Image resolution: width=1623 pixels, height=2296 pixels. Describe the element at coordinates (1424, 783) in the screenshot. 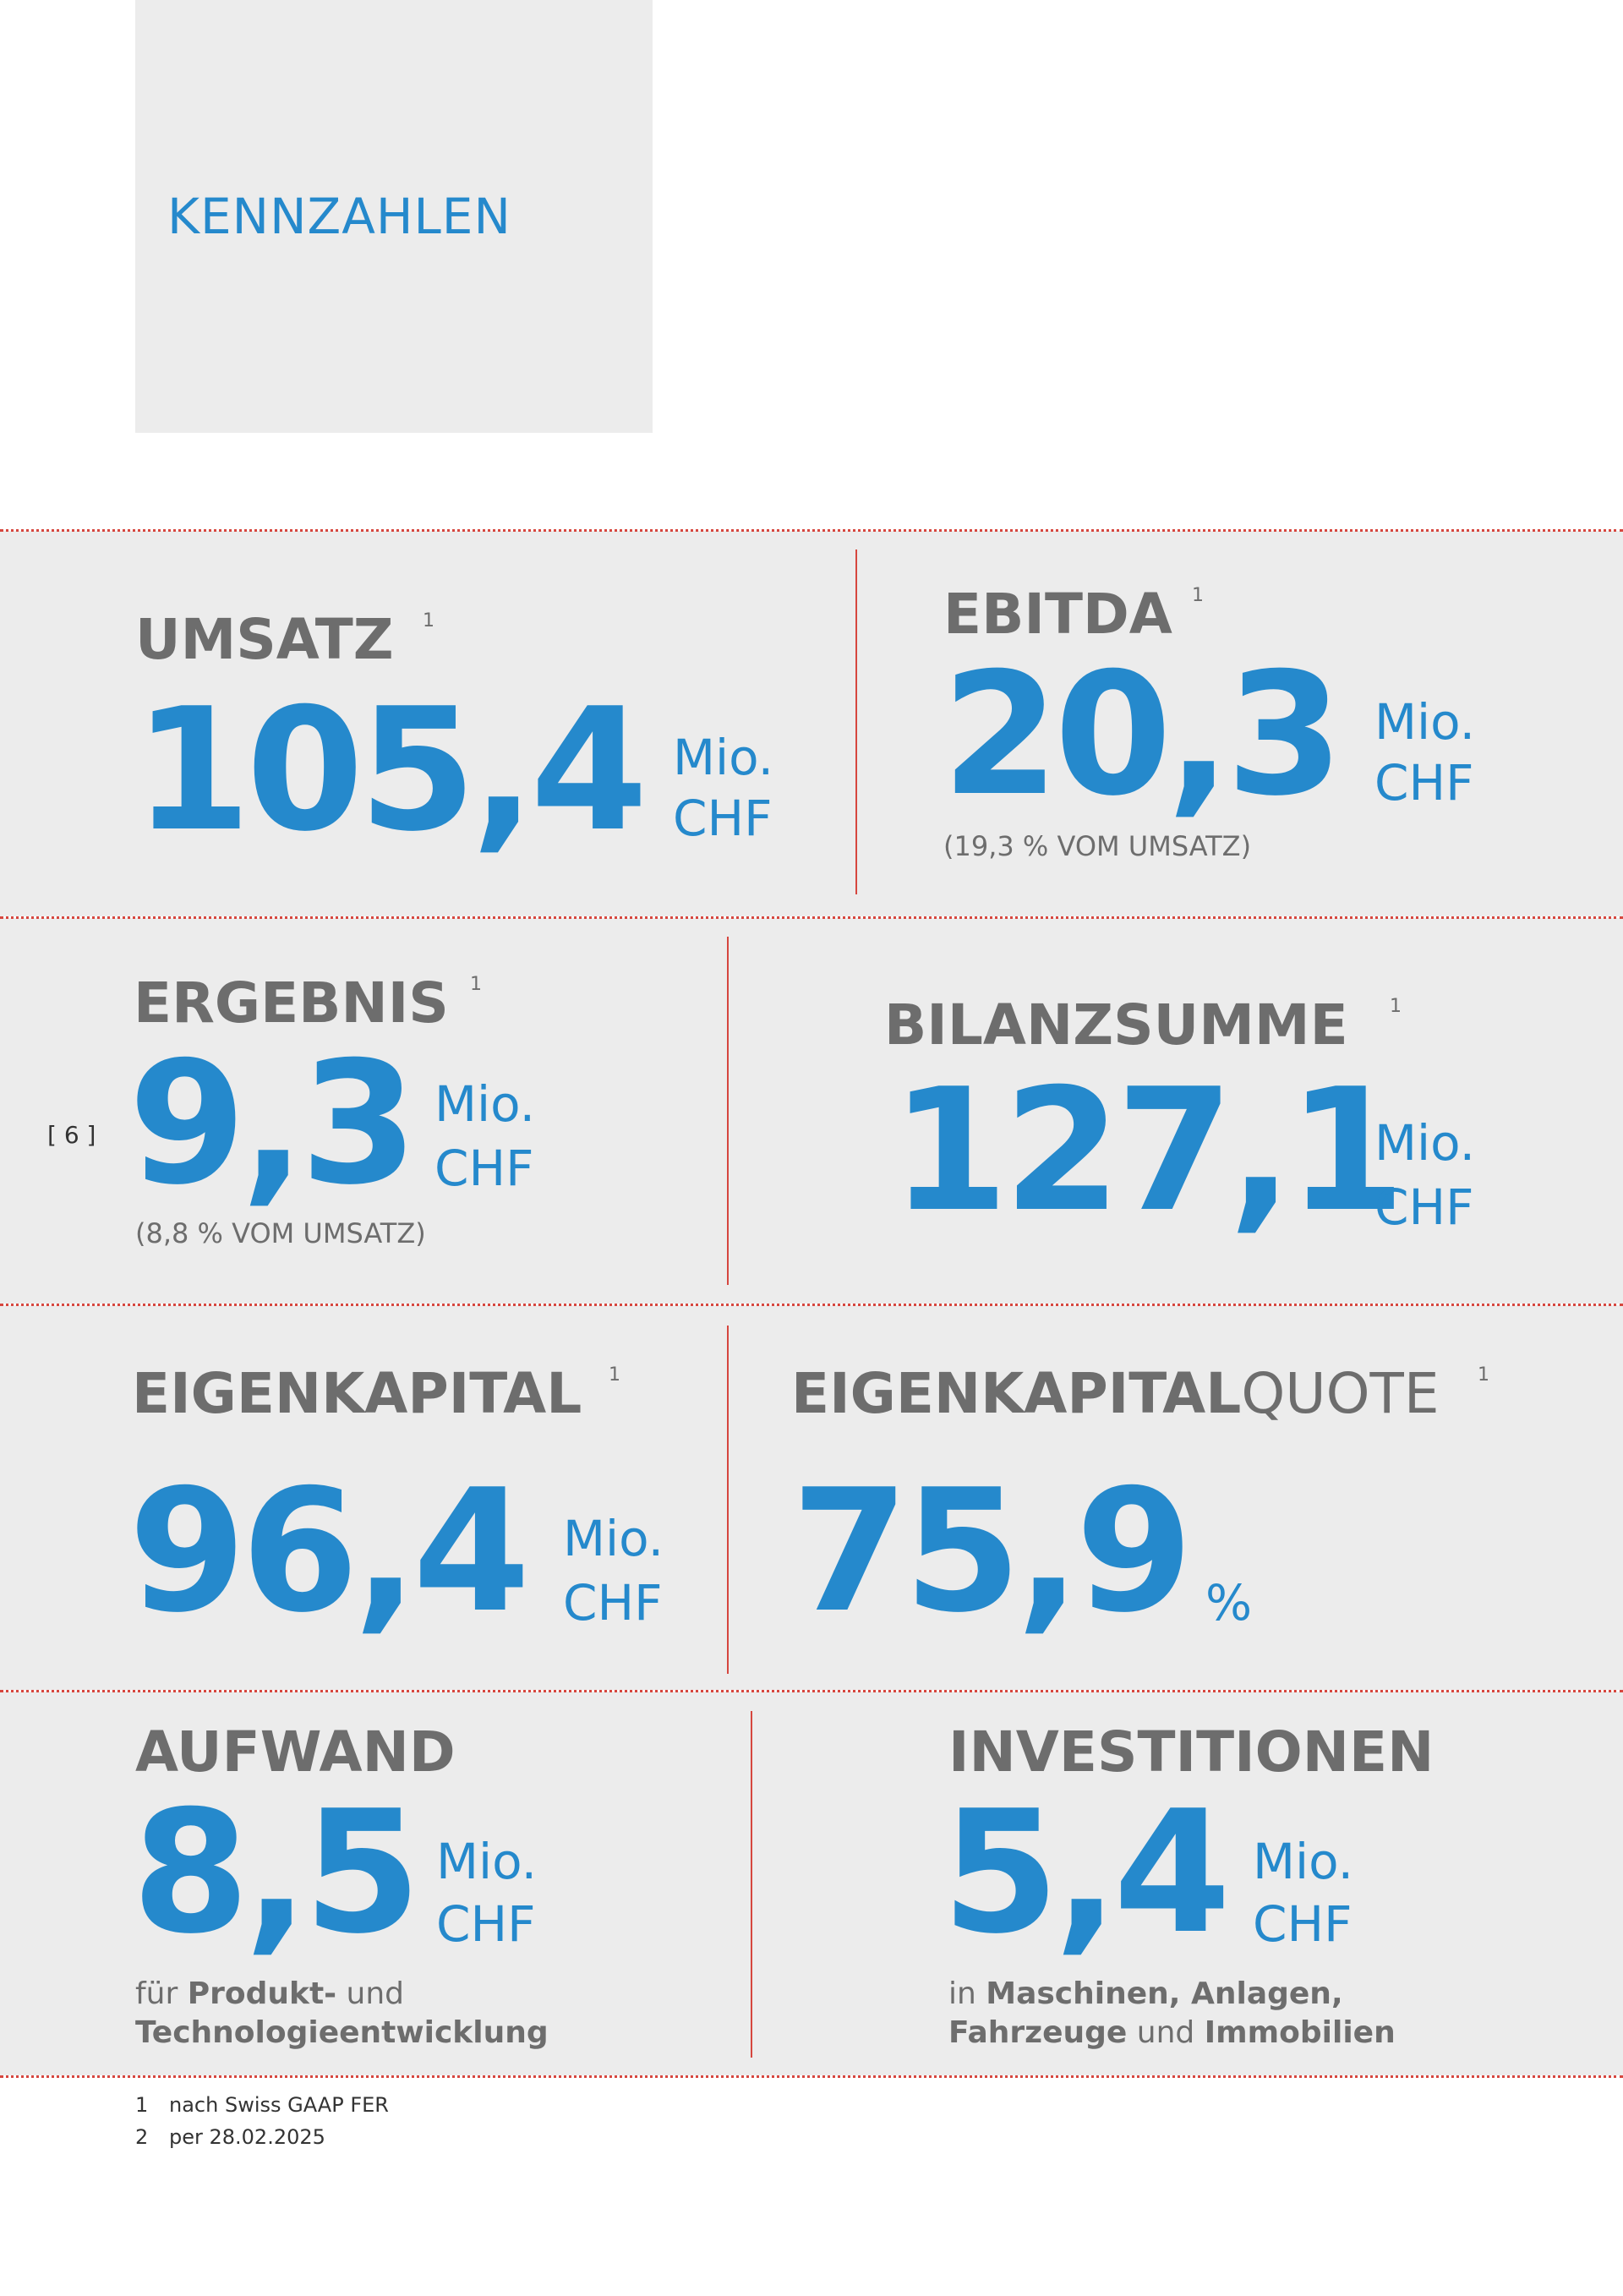

I see `kpi-unit-ebitda-2: CHF` at that location.